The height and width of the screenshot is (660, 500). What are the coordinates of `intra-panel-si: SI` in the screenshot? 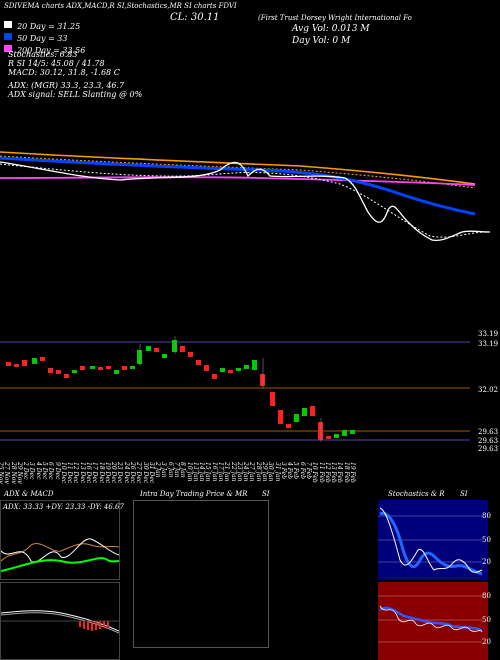 It's located at (266, 494).